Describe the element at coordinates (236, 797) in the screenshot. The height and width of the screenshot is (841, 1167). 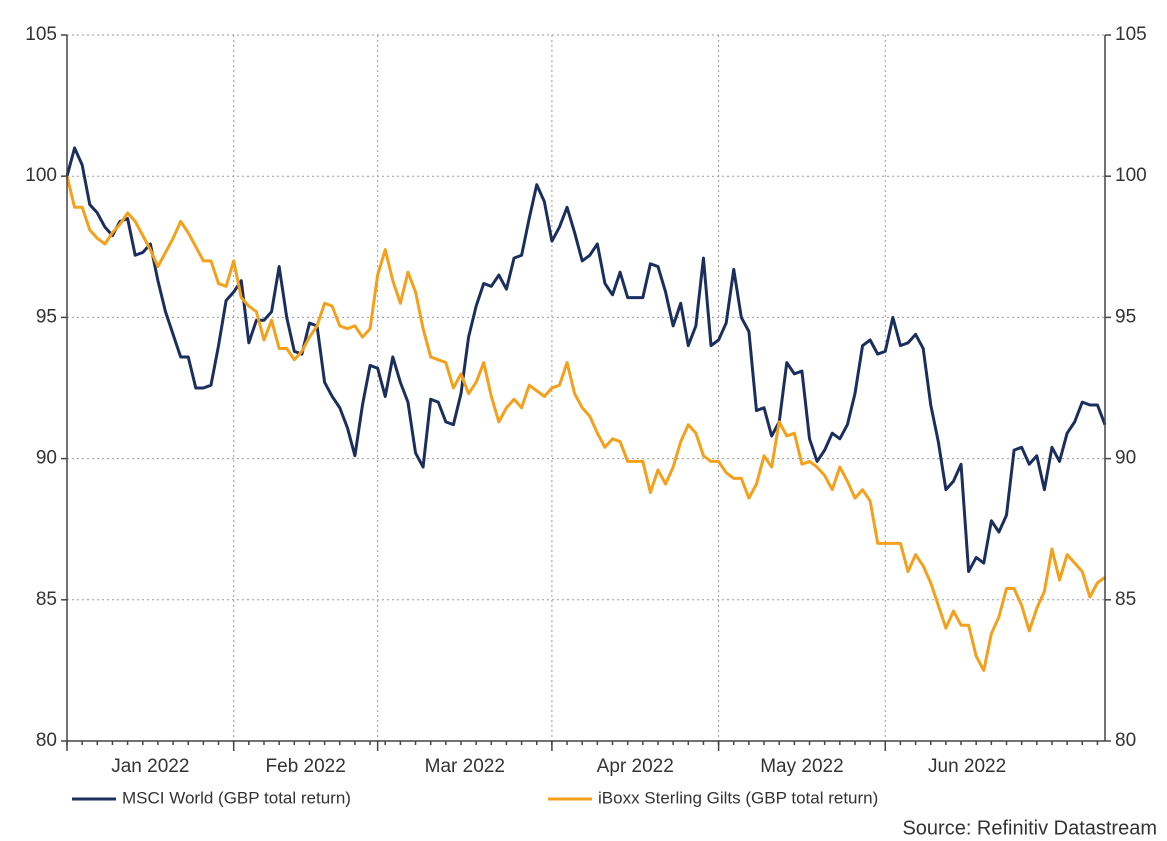
I see `legend-label: MSCI World (GBP total return)` at that location.